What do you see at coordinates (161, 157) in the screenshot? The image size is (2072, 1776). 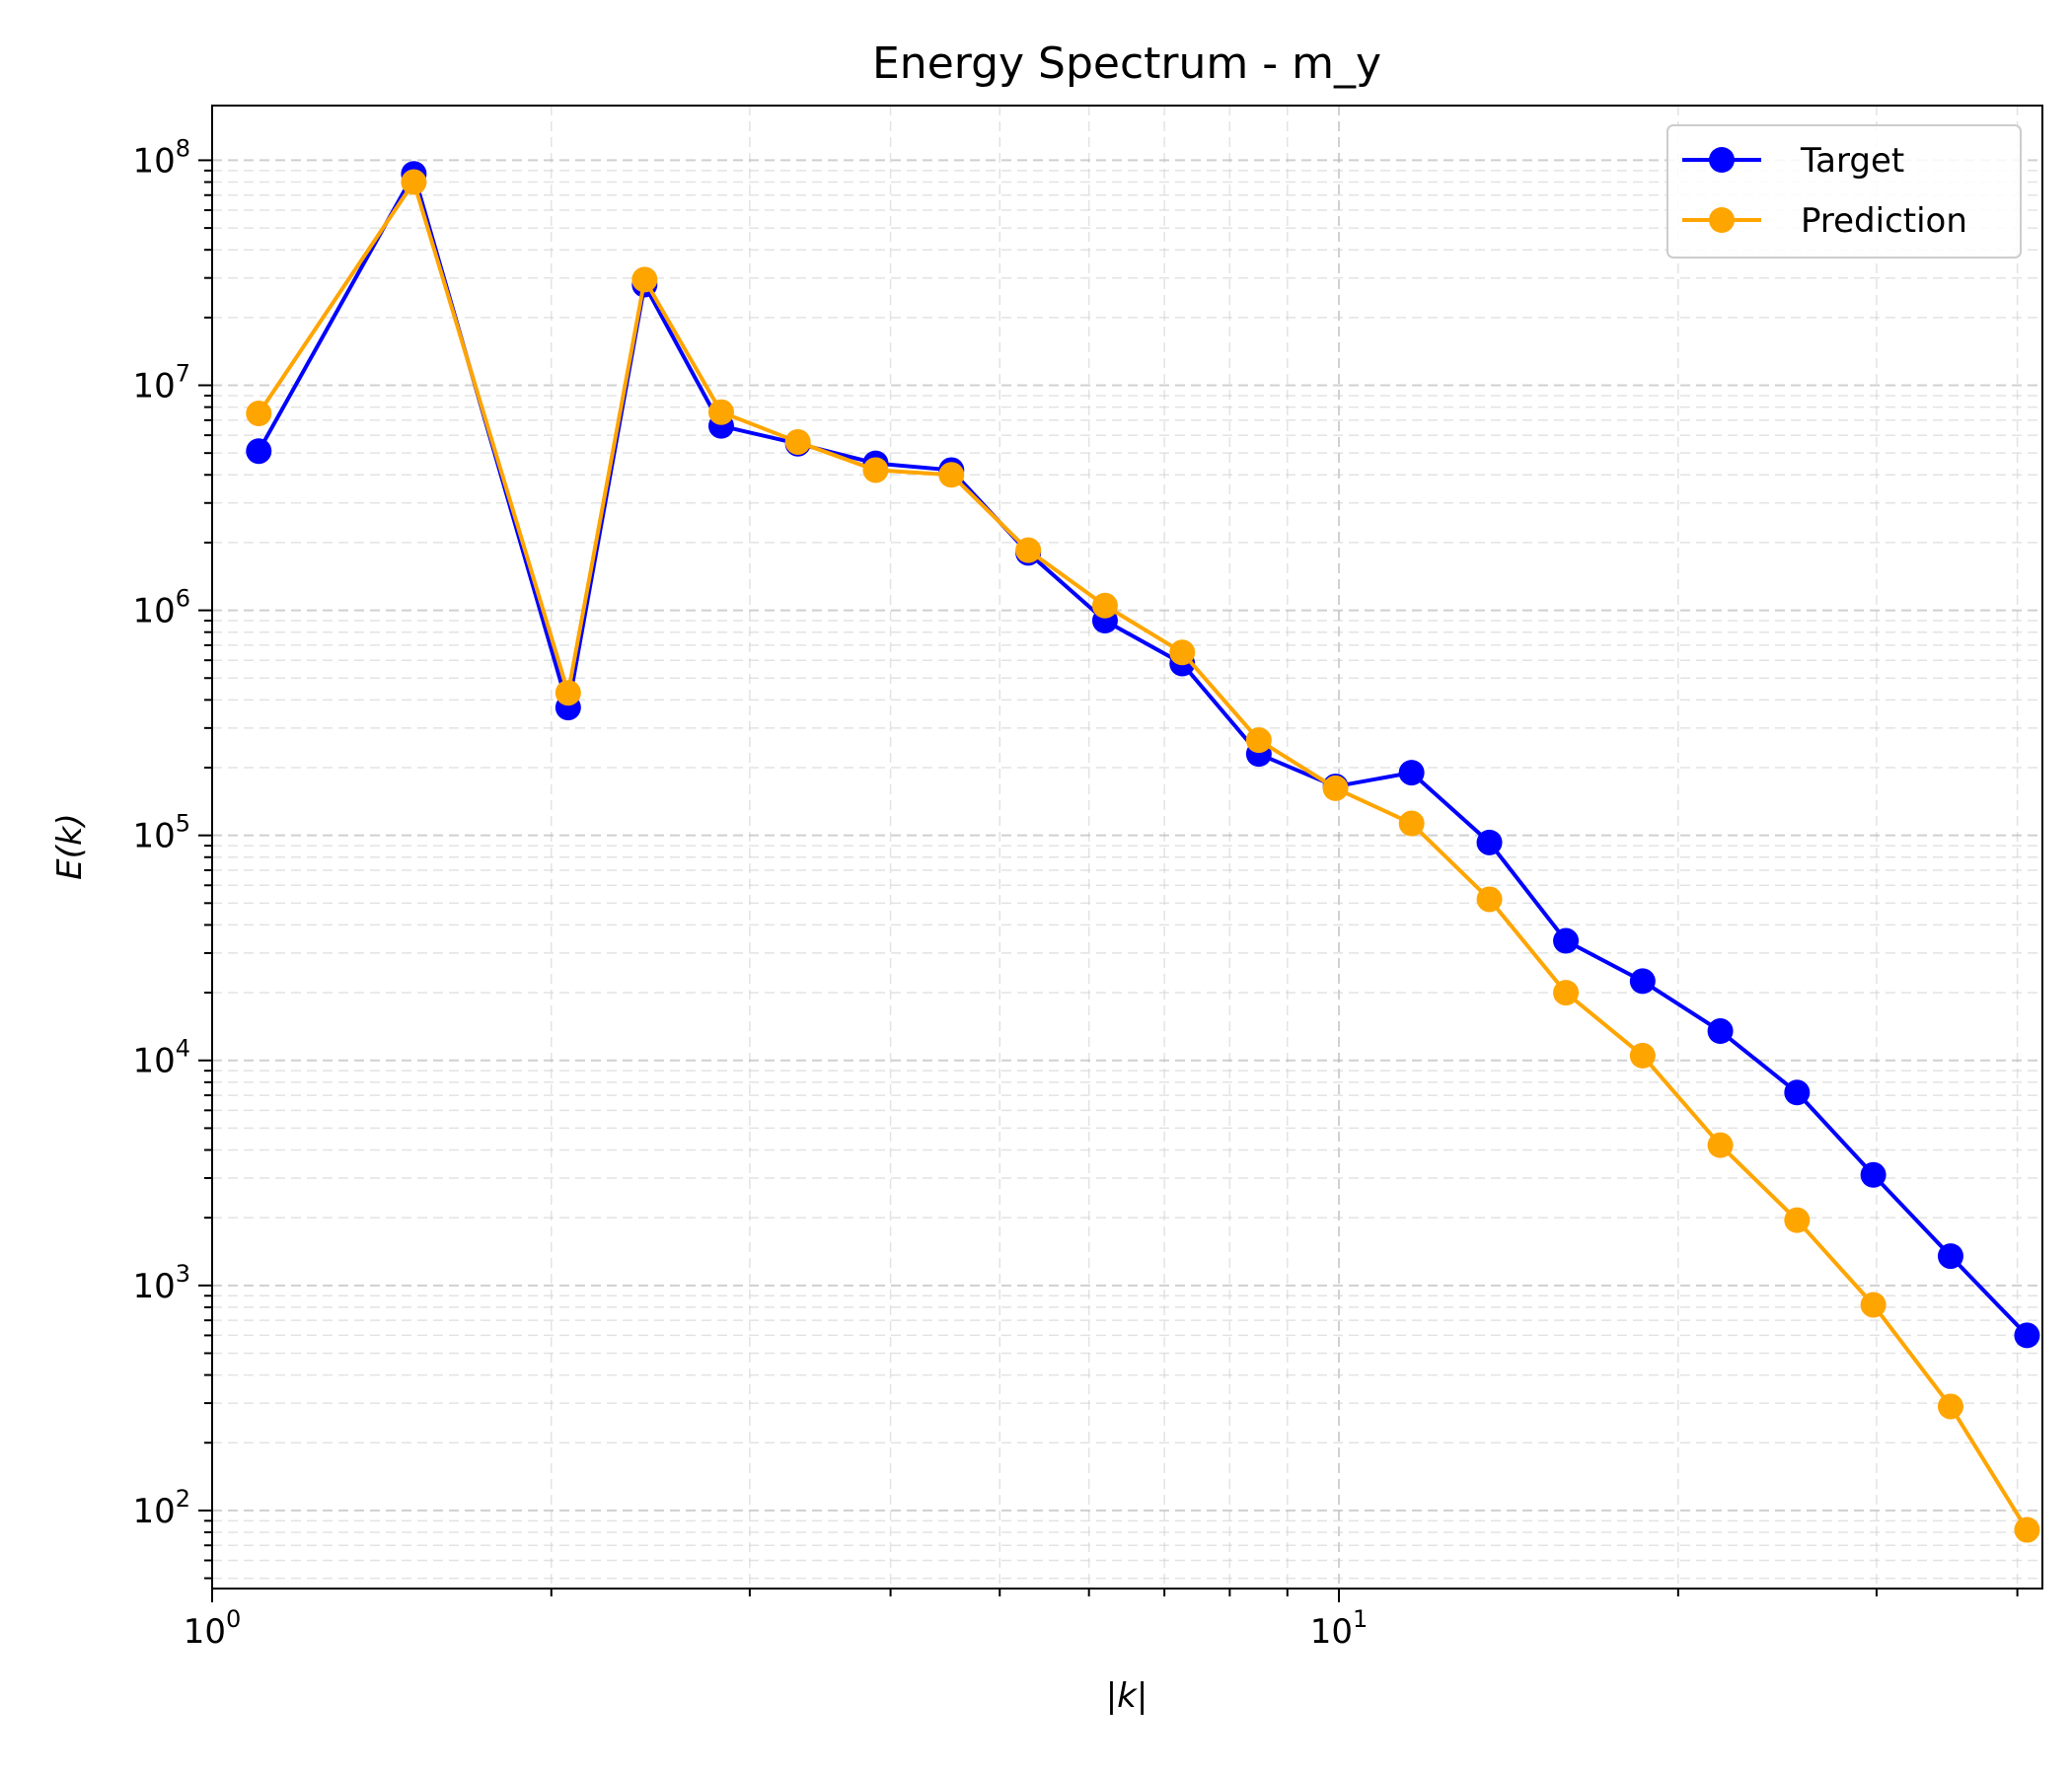 I see `y-tick-label: 10⁸` at bounding box center [161, 157].